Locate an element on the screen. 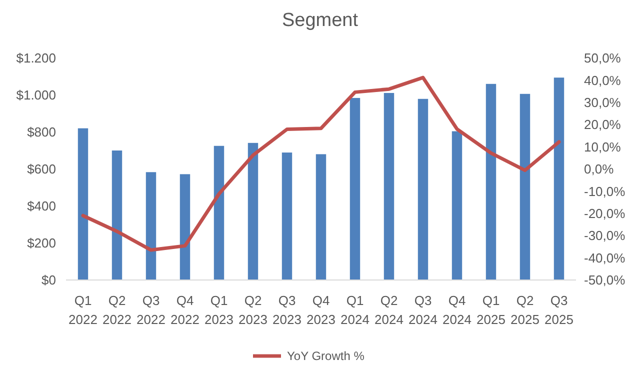  y-tick-label: $800 is located at coordinates (41, 132).